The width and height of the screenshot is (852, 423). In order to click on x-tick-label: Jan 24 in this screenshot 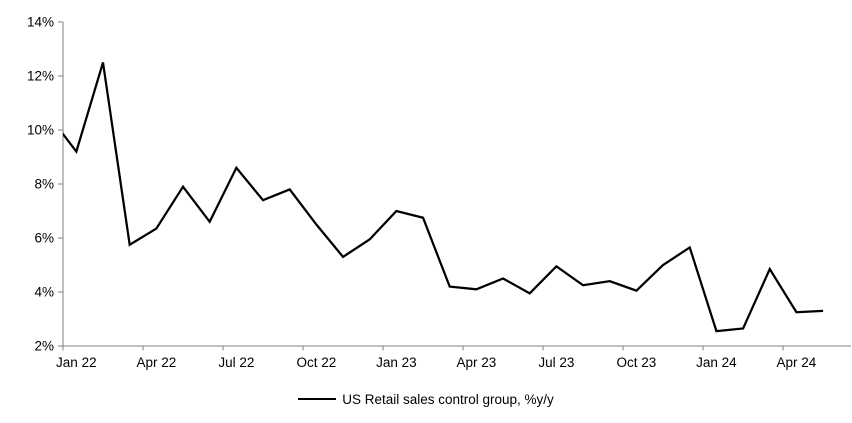, I will do `click(716, 362)`.